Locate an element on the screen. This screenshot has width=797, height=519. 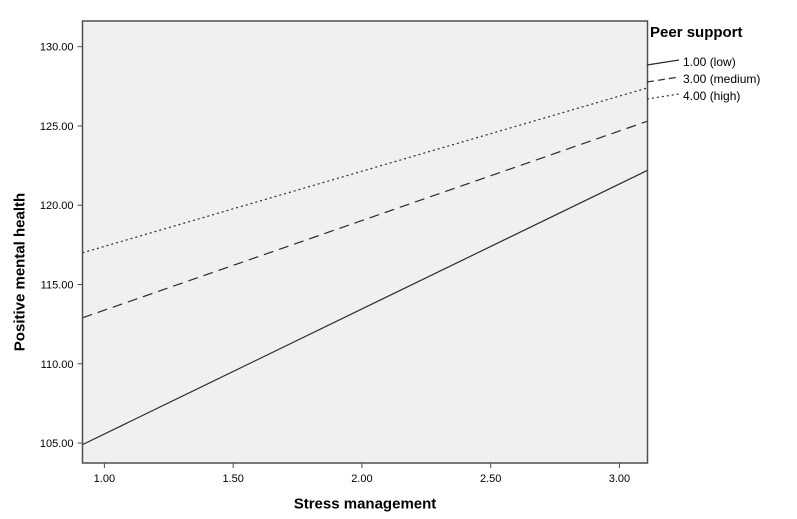
x-tick-label: 1.50 is located at coordinates (232, 479).